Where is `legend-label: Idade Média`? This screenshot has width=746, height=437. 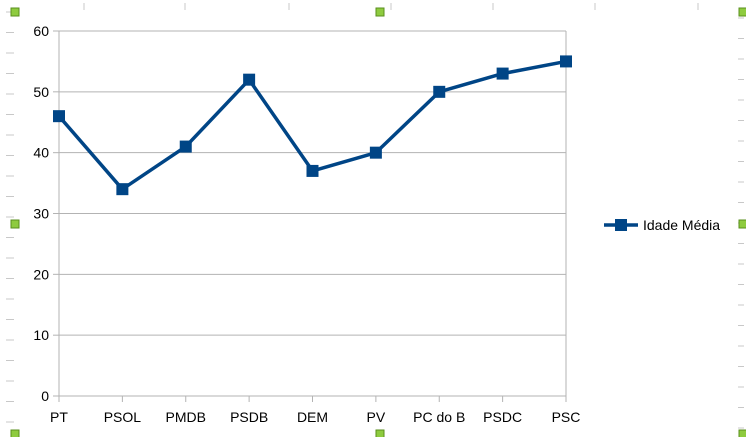
legend-label: Idade Média is located at coordinates (681, 225).